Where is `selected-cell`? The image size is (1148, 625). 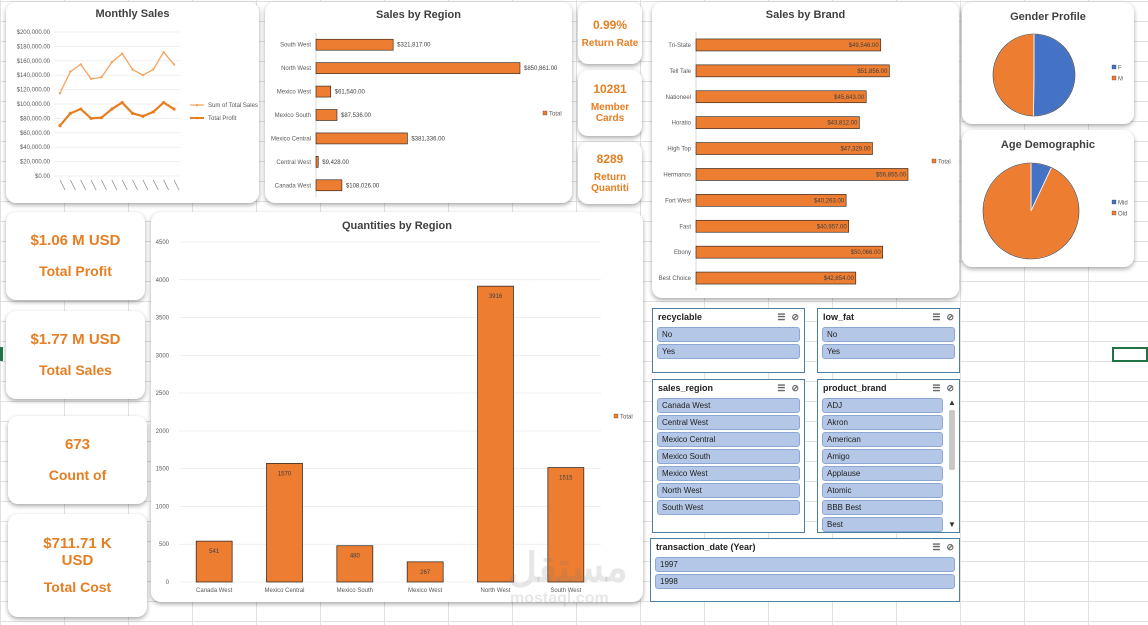
selected-cell is located at coordinates (1130, 354).